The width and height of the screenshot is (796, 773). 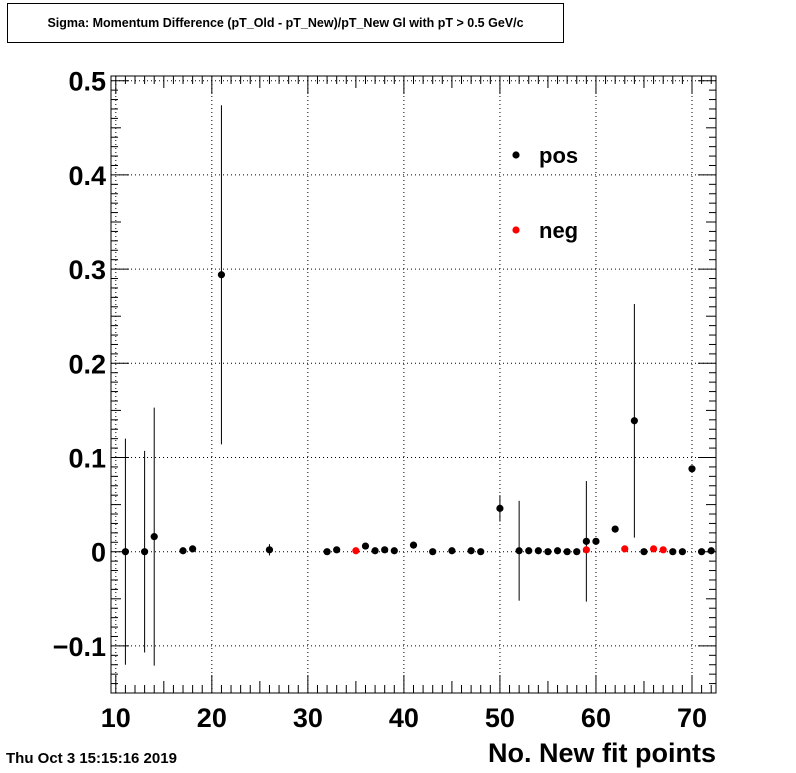 I want to click on legend-label-pos: pos, so click(x=558, y=155).